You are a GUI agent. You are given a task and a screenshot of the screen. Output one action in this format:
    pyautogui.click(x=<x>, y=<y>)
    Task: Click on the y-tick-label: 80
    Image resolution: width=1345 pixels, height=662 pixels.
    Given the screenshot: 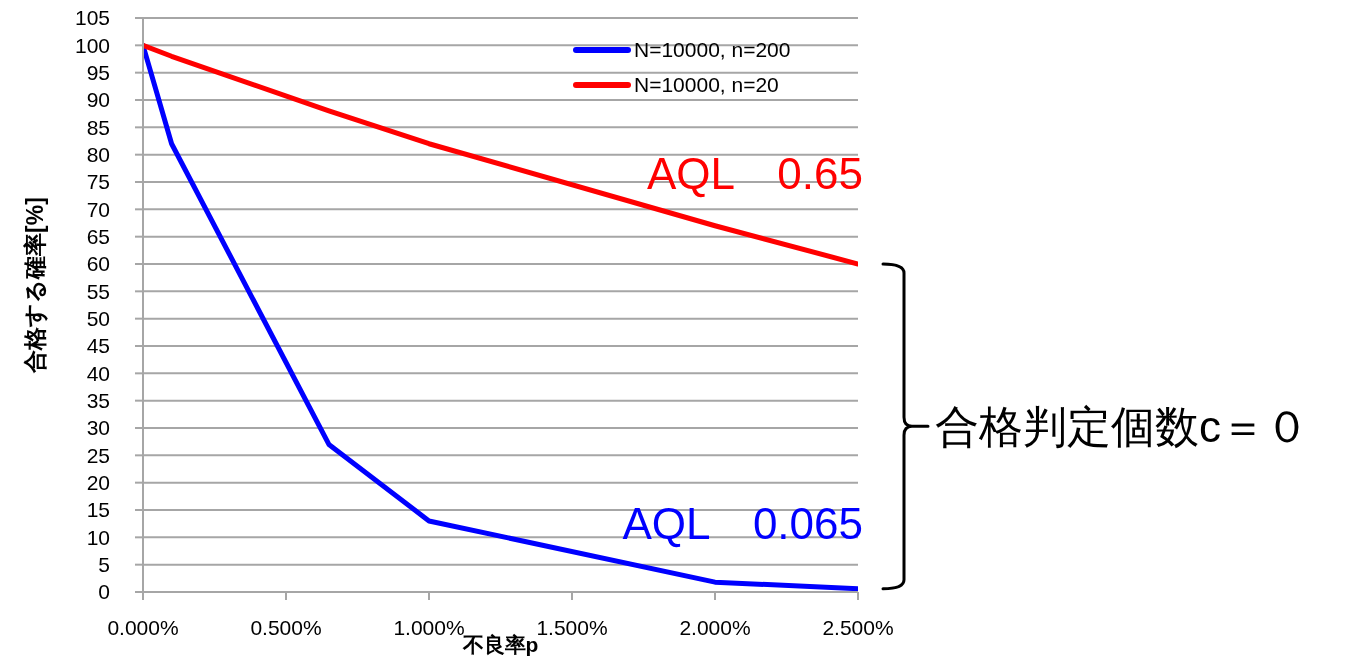 What is the action you would take?
    pyautogui.click(x=98, y=155)
    